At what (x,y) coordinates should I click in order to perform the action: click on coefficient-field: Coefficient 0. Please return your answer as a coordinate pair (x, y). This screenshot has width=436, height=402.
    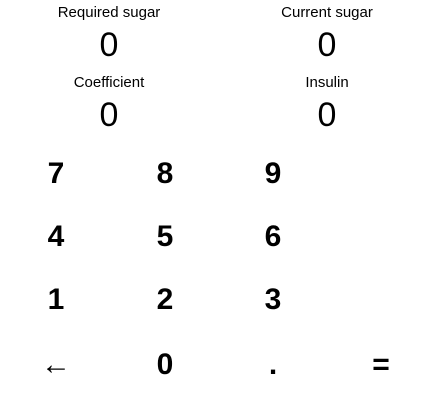
    Looking at the image, I should click on (109, 104).